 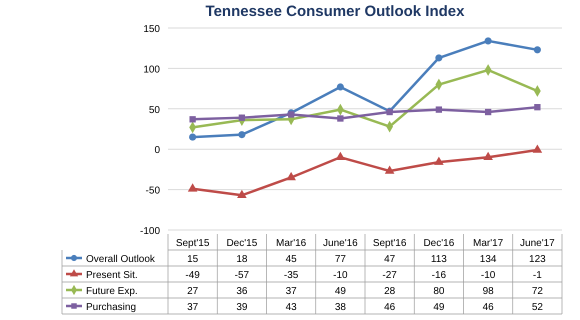 What do you see at coordinates (389, 243) in the screenshot?
I see `x-tick-label: Sept'16` at bounding box center [389, 243].